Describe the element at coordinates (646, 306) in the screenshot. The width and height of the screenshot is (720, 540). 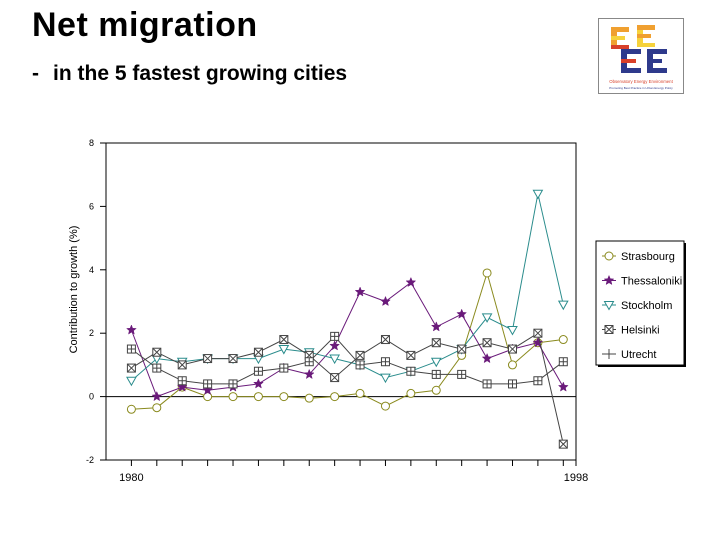
I see `legend-label-stockholm: Stockholm` at that location.